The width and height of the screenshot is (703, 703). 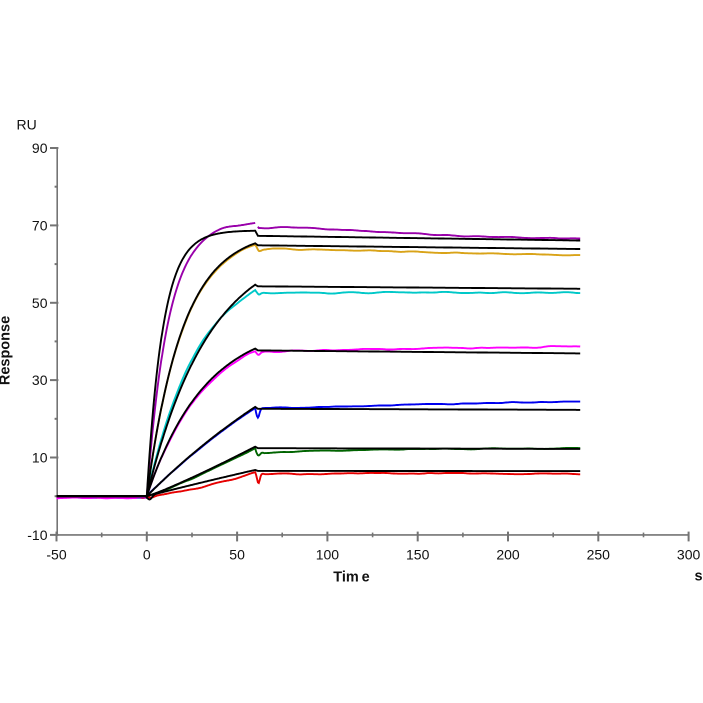 What do you see at coordinates (147, 555) in the screenshot?
I see `svg-text: 0` at bounding box center [147, 555].